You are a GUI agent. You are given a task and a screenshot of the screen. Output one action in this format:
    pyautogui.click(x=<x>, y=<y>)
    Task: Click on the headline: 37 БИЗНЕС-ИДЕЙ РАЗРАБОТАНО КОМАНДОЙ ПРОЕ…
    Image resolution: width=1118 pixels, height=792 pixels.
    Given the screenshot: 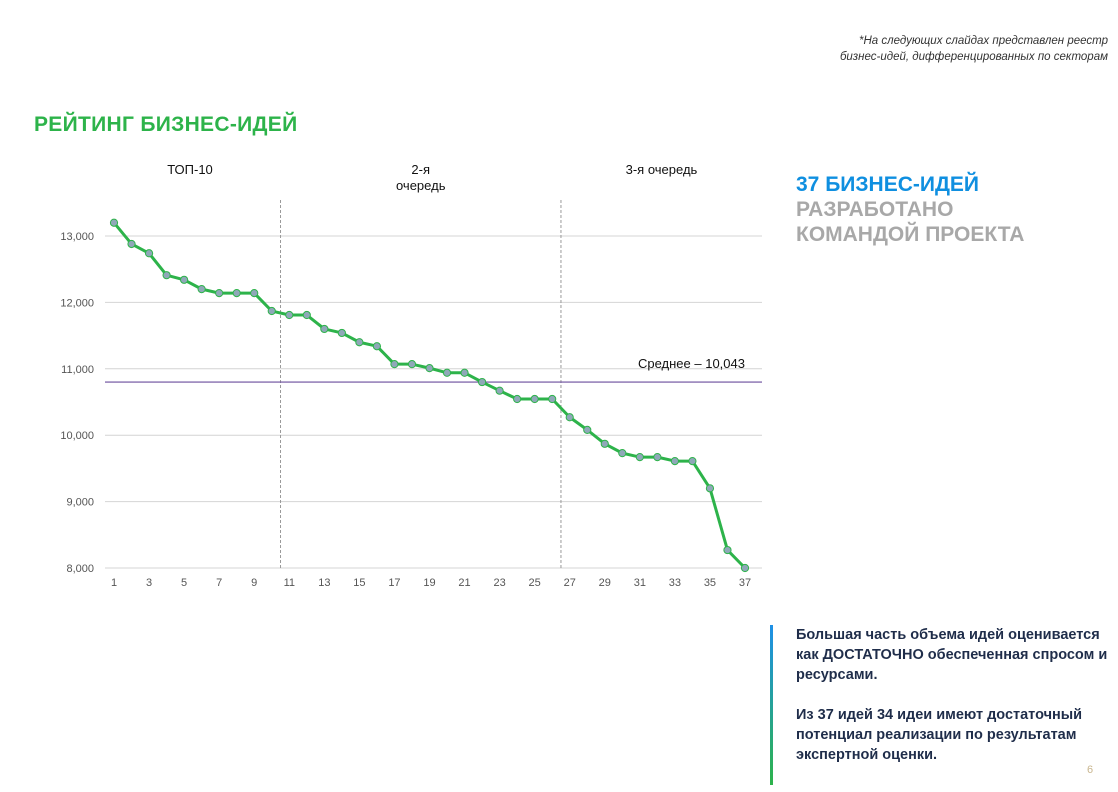 What is the action you would take?
    pyautogui.click(x=910, y=209)
    